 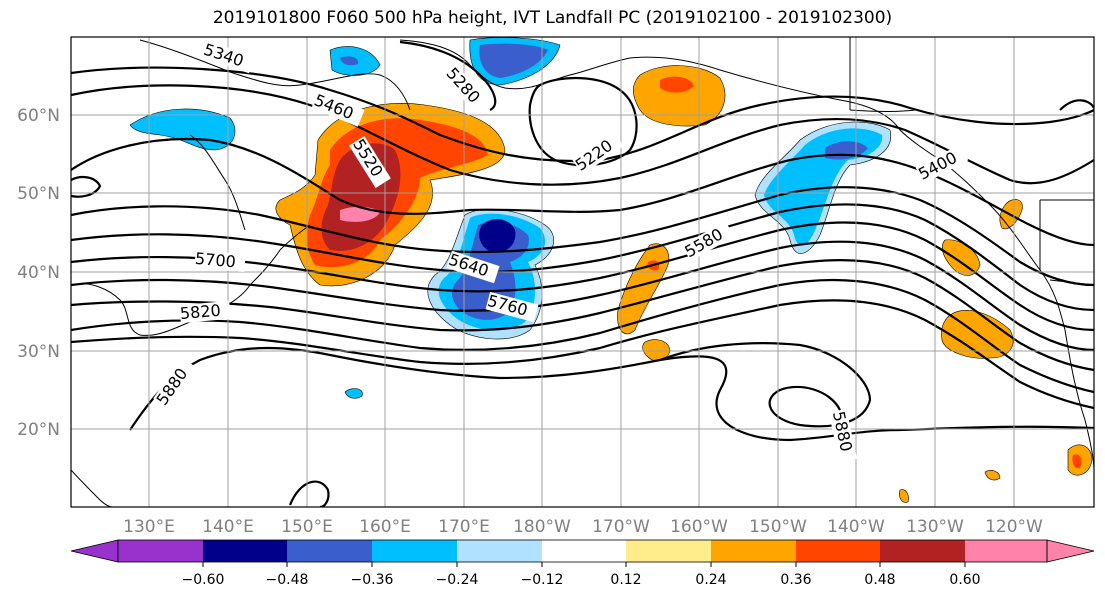 I want to click on colorbar-tick-label: 0.12, so click(x=625, y=580).